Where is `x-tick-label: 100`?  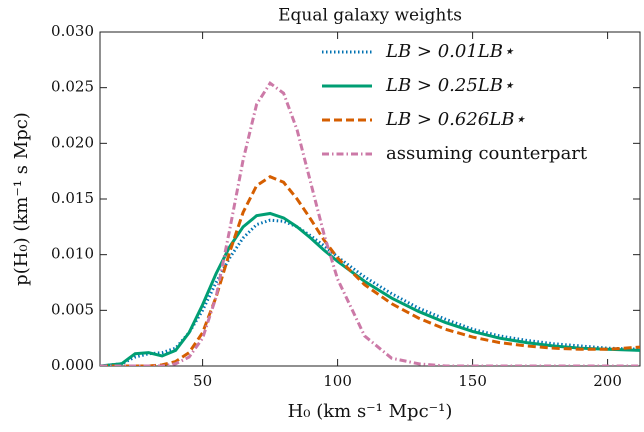
x-tick-label: 100 is located at coordinates (337, 381).